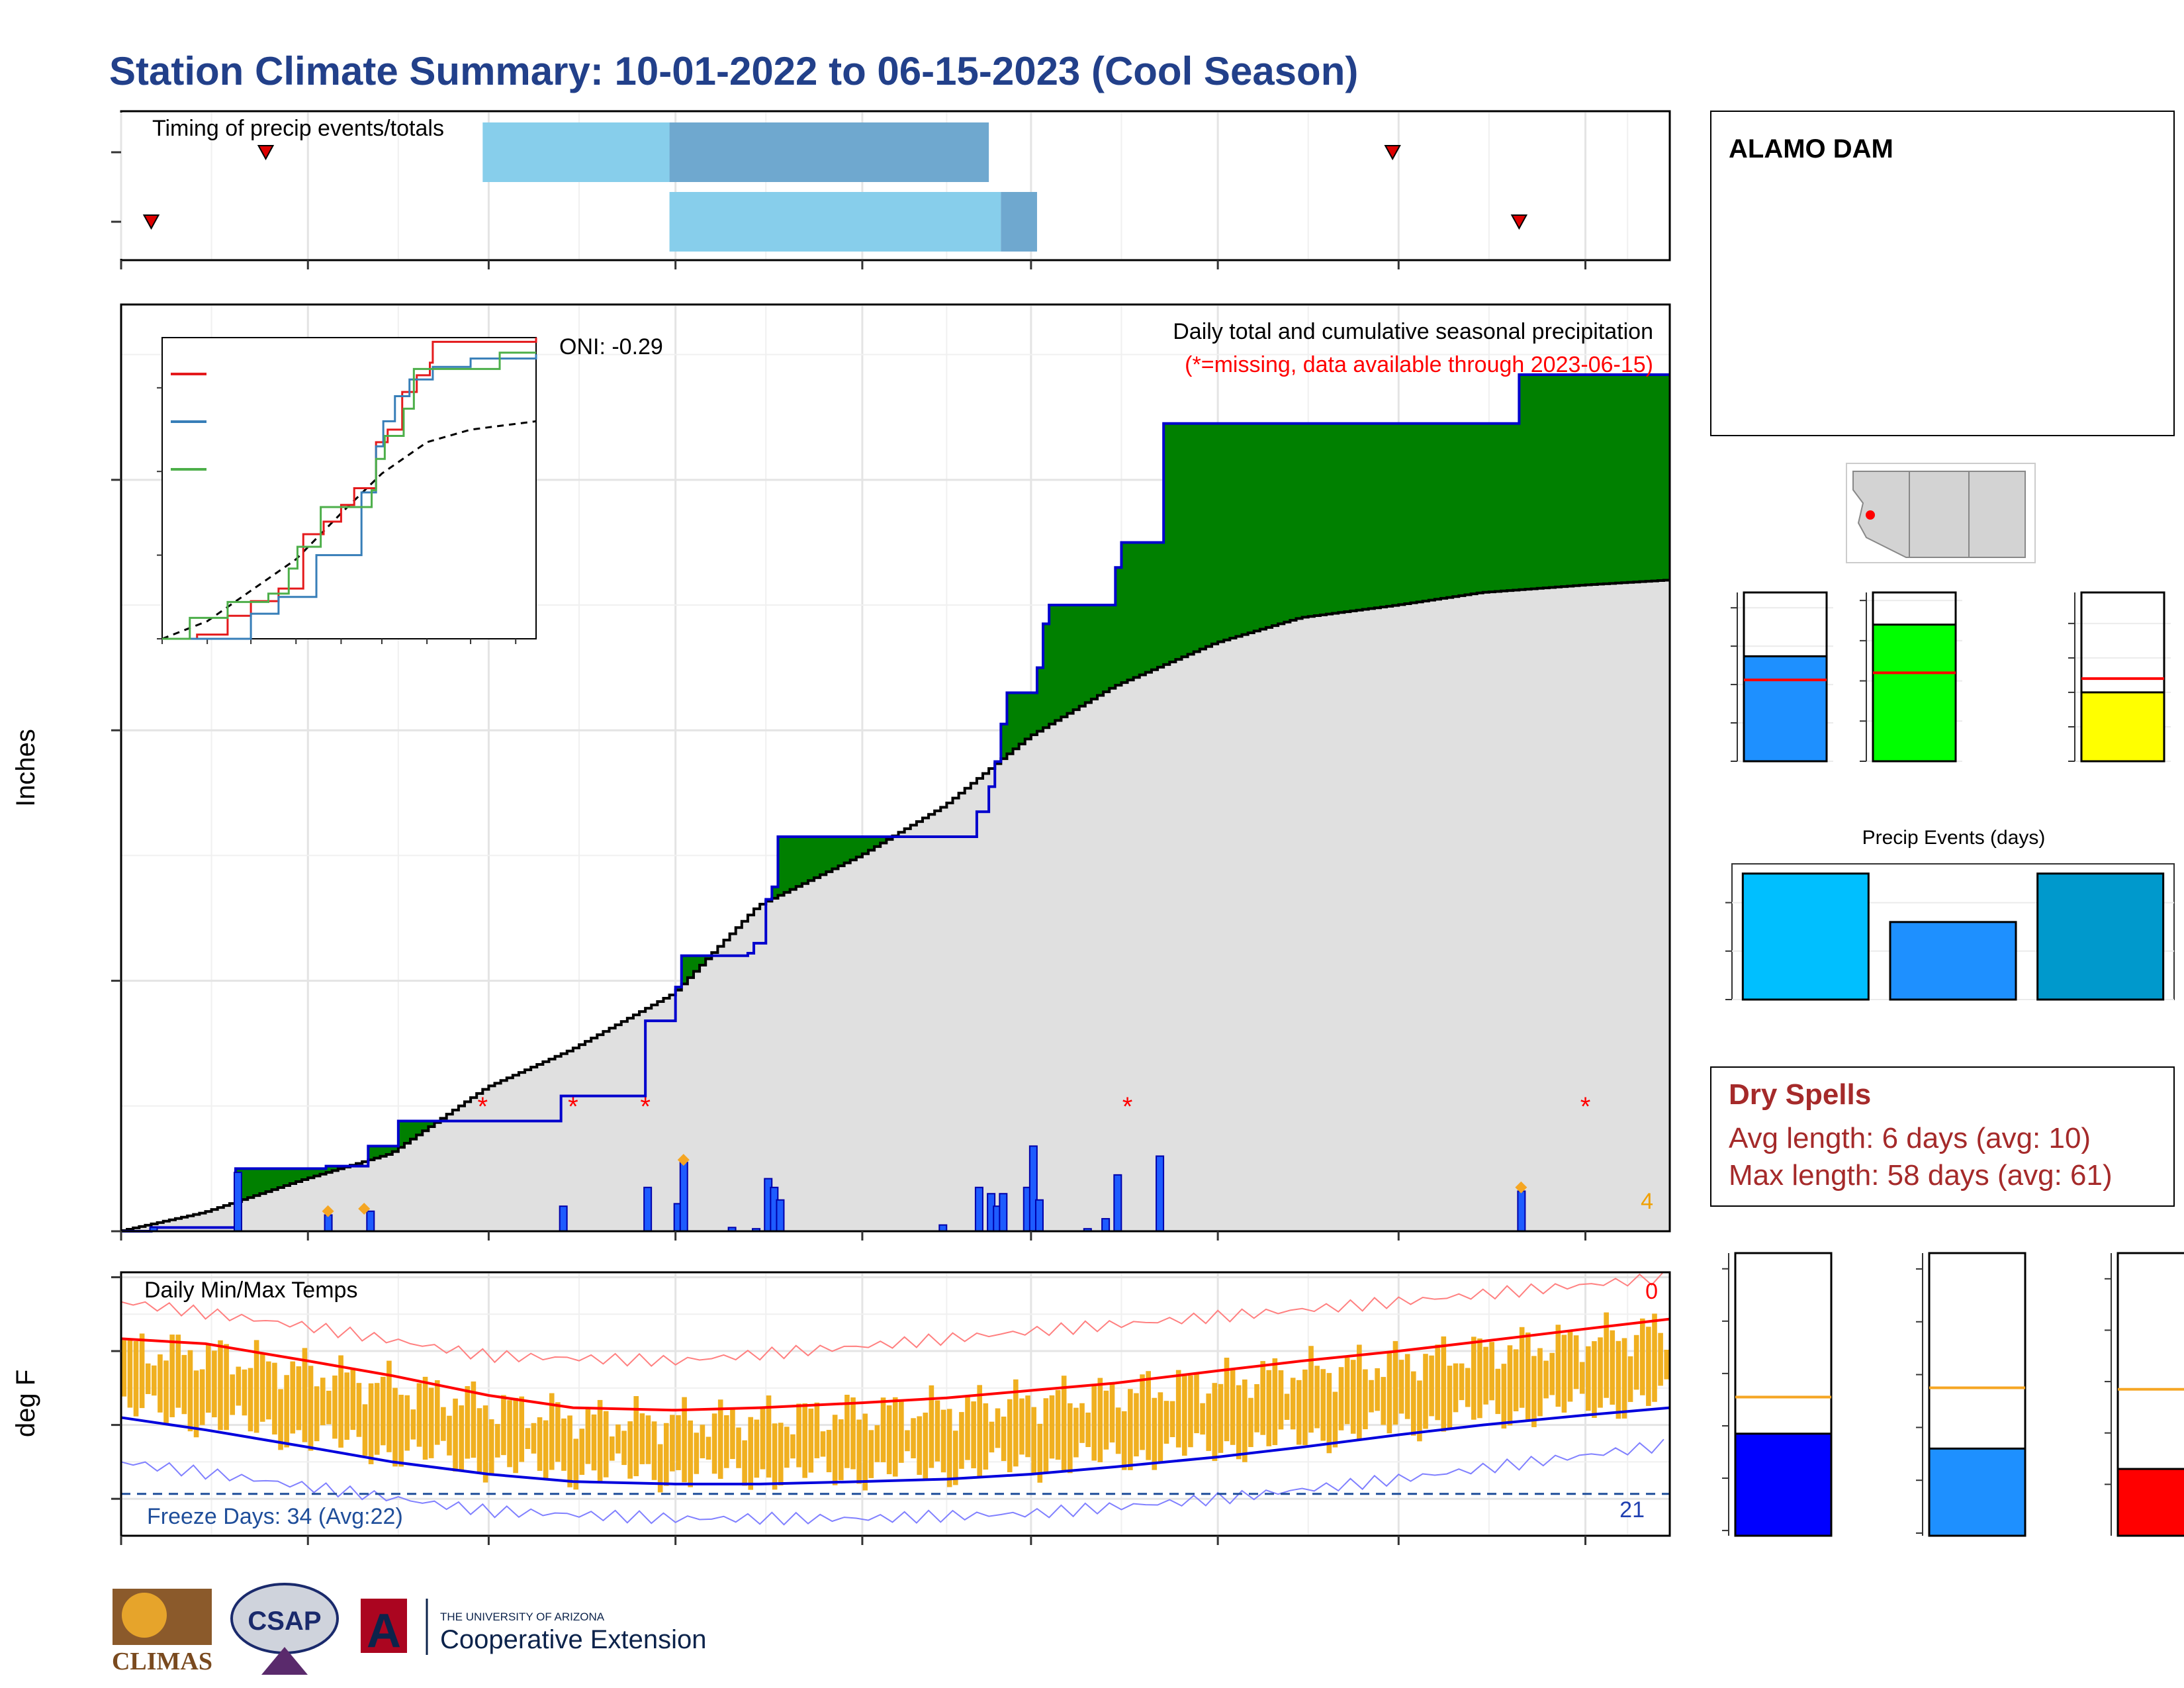 The width and height of the screenshot is (2184, 1688). Describe the element at coordinates (1871, 515) in the screenshot. I see `station-location-dot` at that location.